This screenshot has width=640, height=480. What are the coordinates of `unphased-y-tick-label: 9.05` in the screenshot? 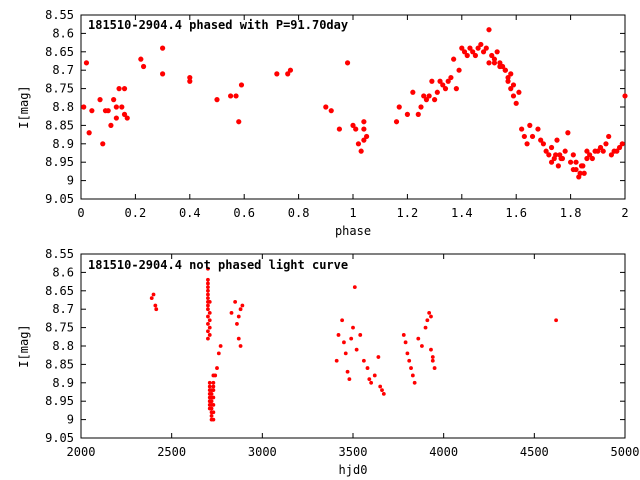 It's located at (59, 438).